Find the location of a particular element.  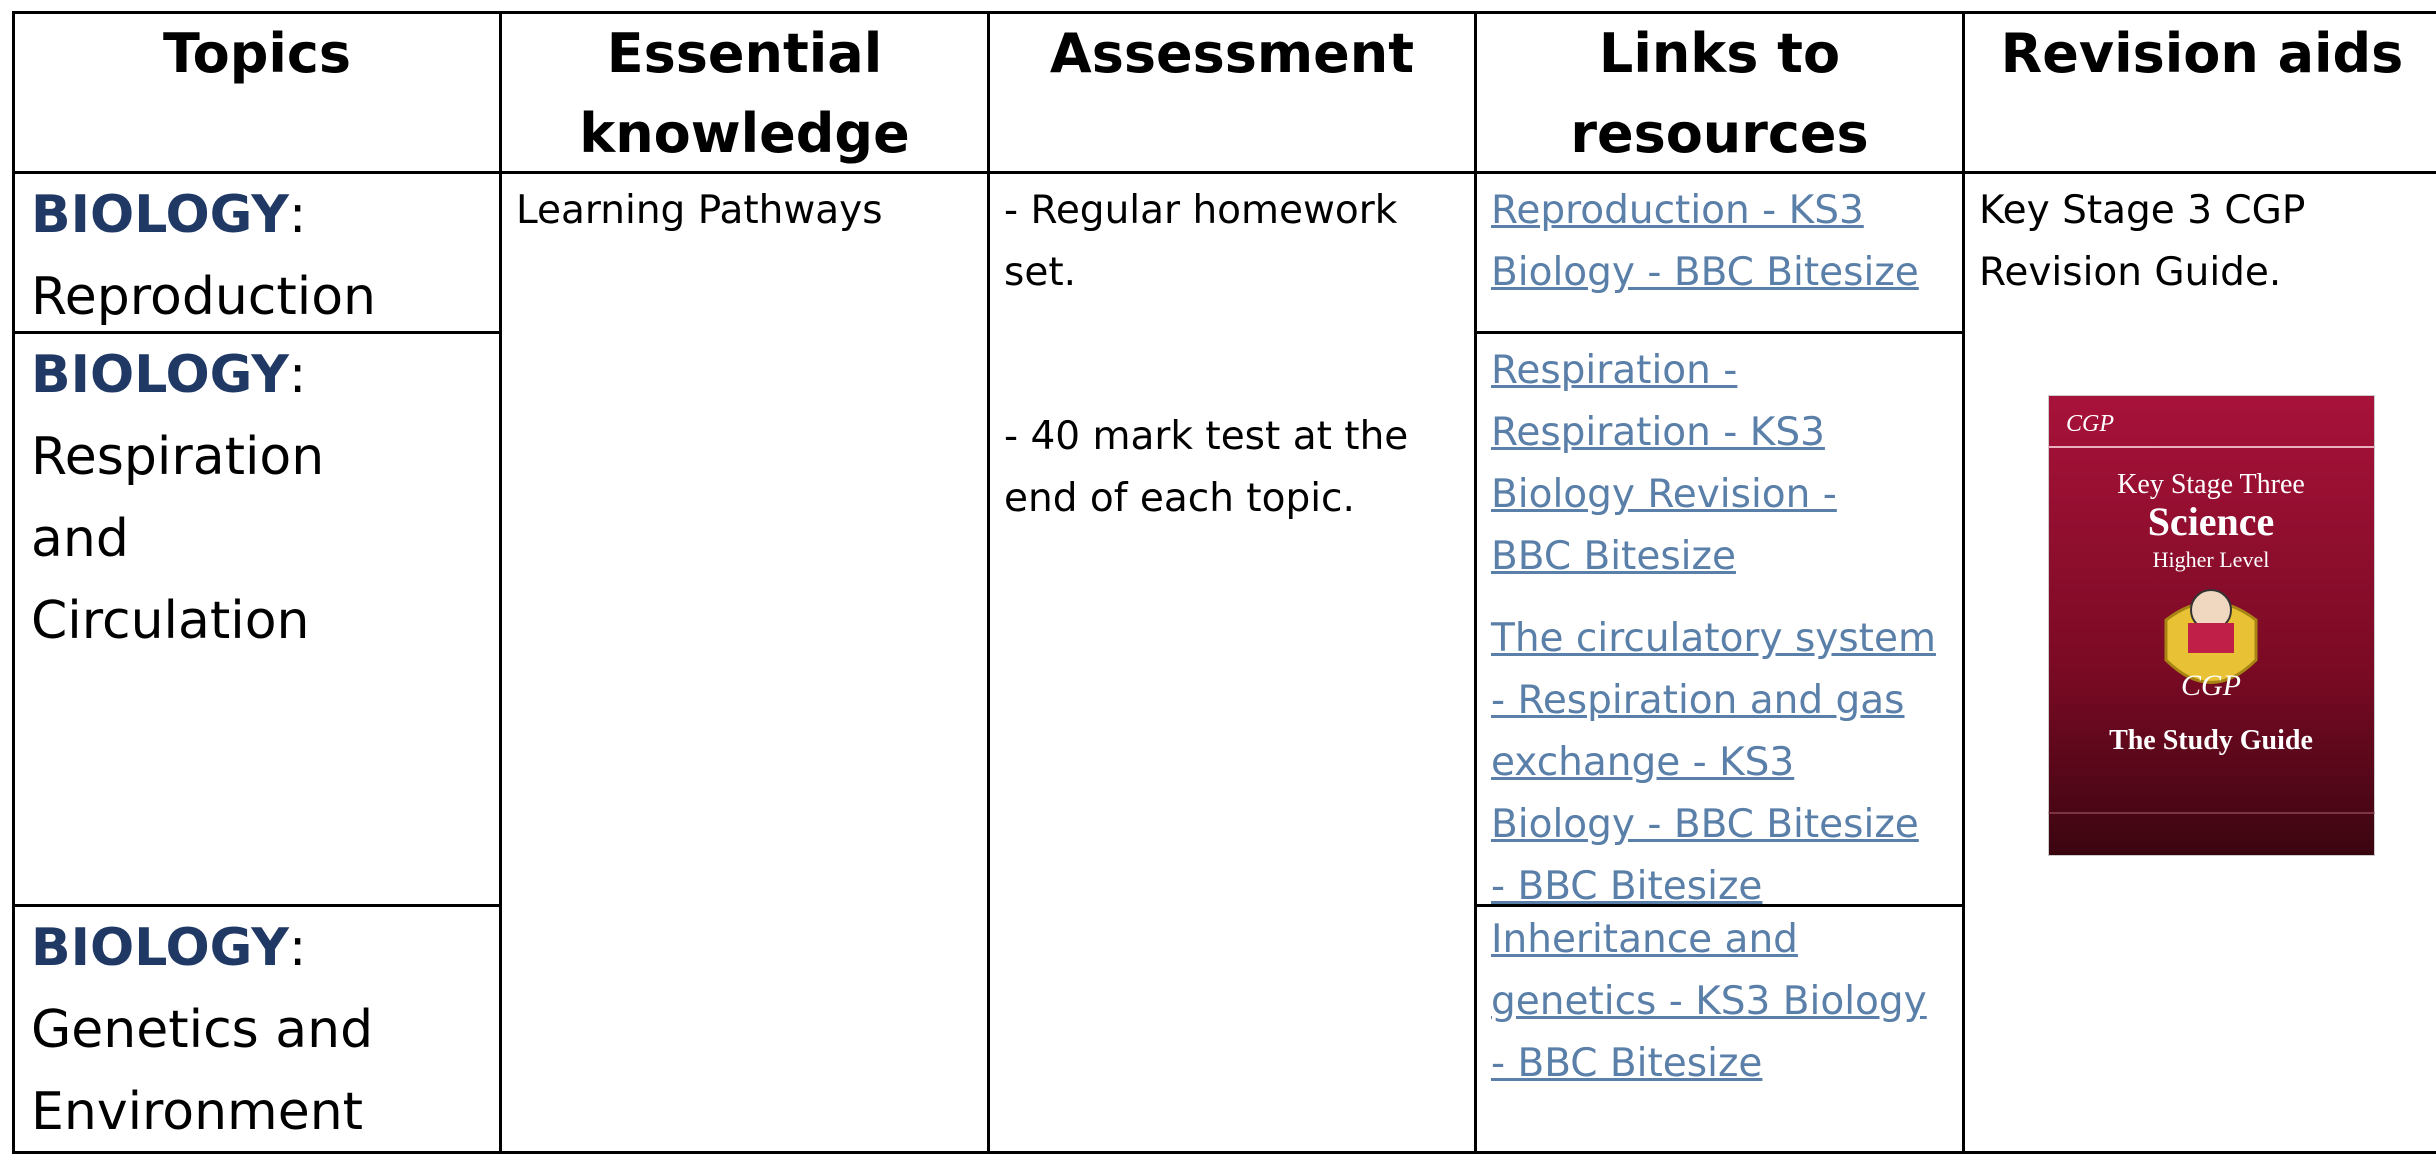

header-text: Revision aids is located at coordinates (2202, 53).